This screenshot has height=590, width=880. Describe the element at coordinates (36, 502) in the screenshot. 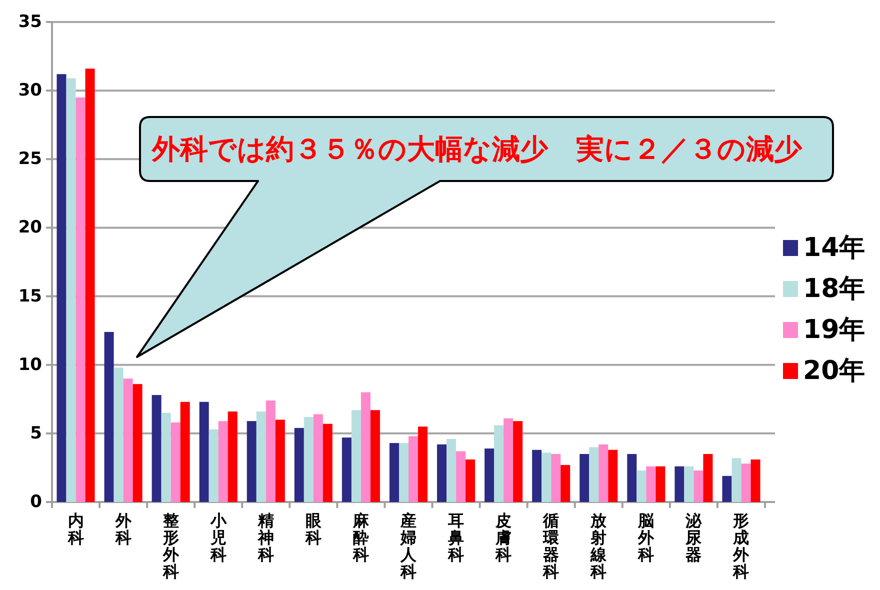

I see `y-tick-label: 0` at that location.